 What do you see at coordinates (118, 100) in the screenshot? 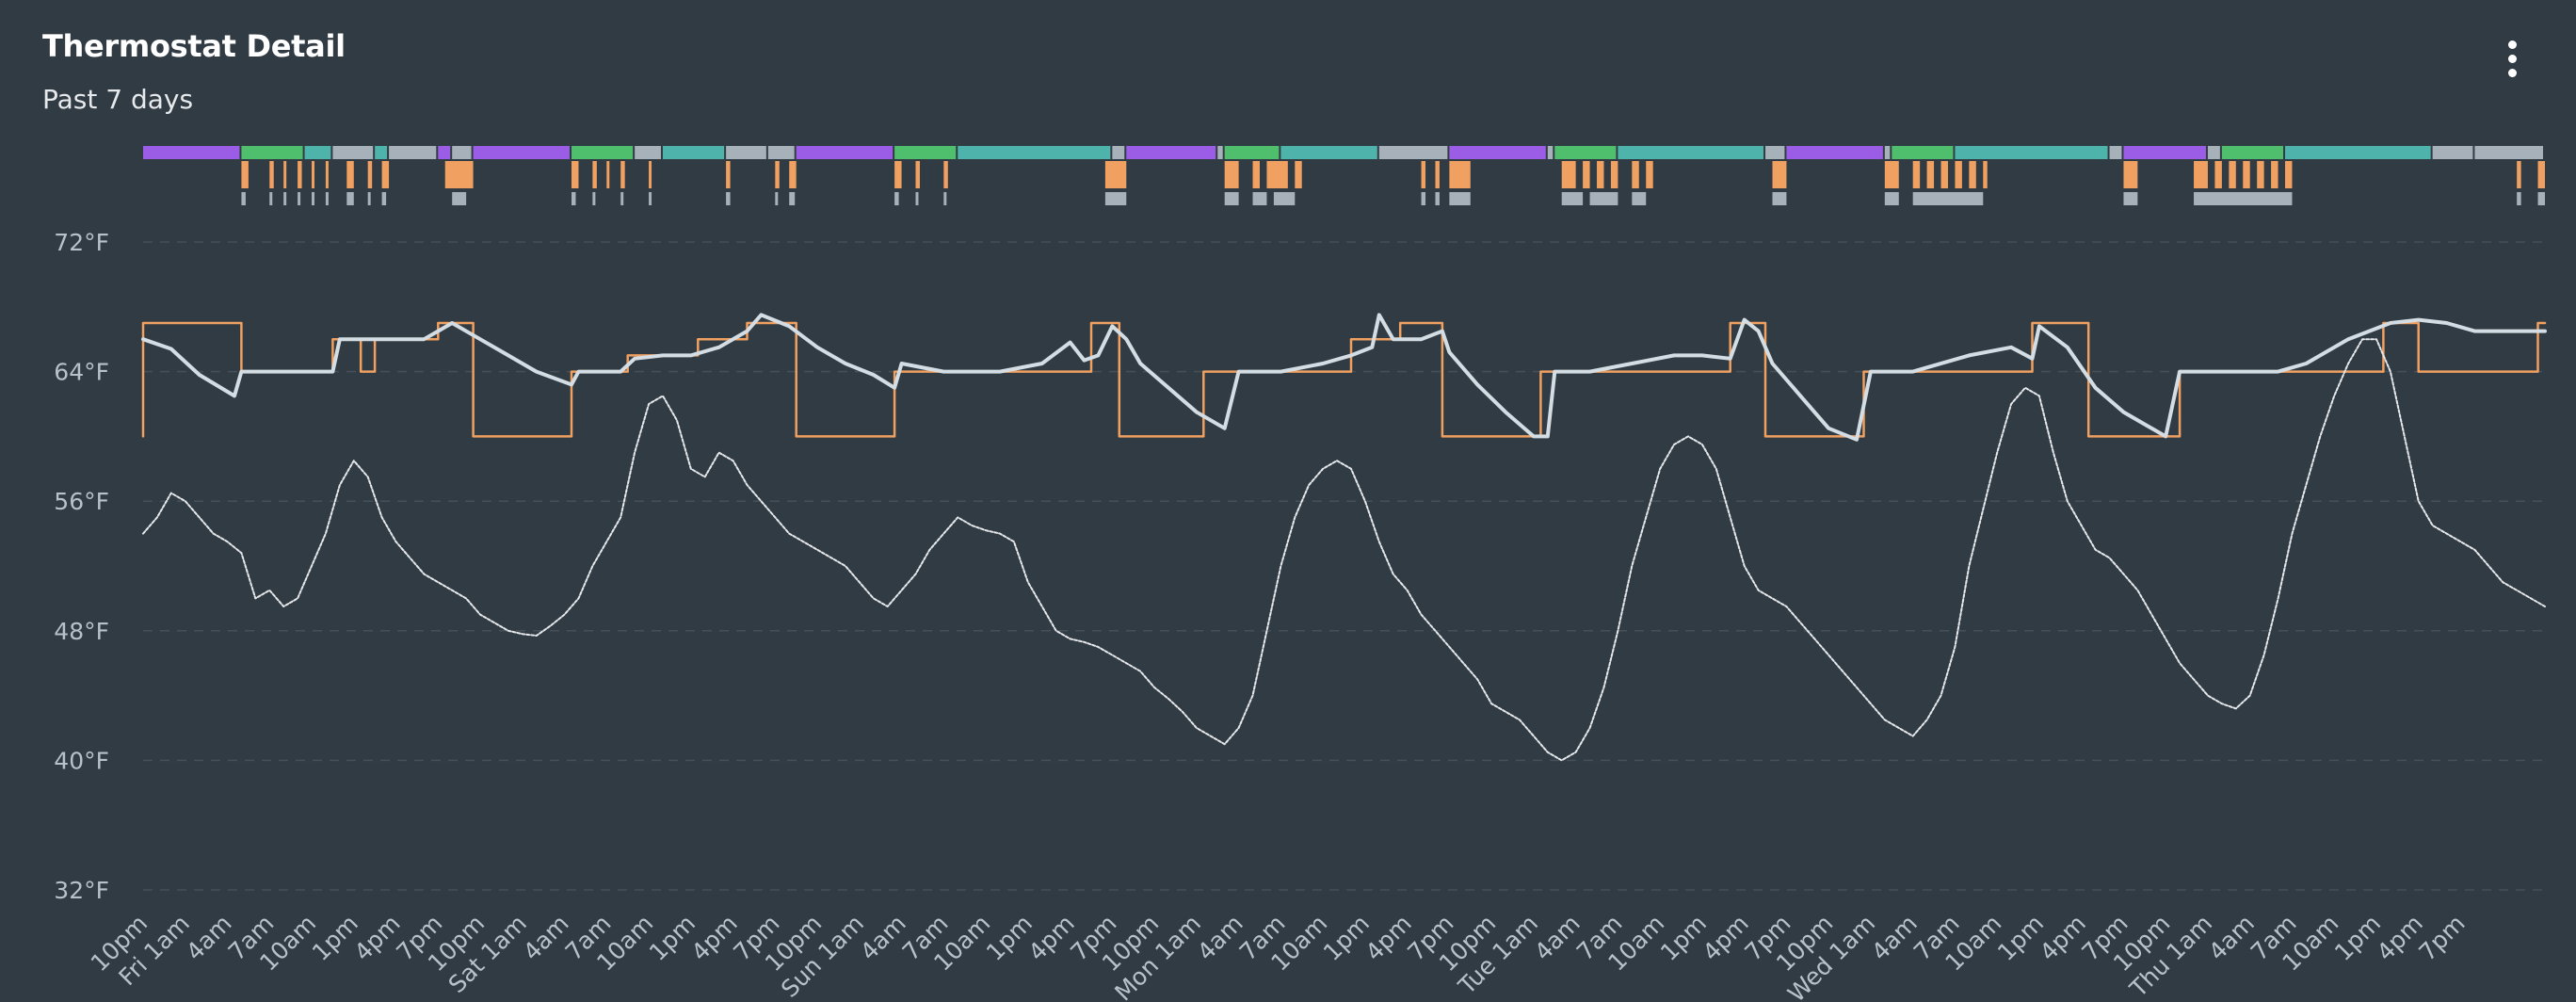
I see `card-subtitle: Past 7 days` at bounding box center [118, 100].